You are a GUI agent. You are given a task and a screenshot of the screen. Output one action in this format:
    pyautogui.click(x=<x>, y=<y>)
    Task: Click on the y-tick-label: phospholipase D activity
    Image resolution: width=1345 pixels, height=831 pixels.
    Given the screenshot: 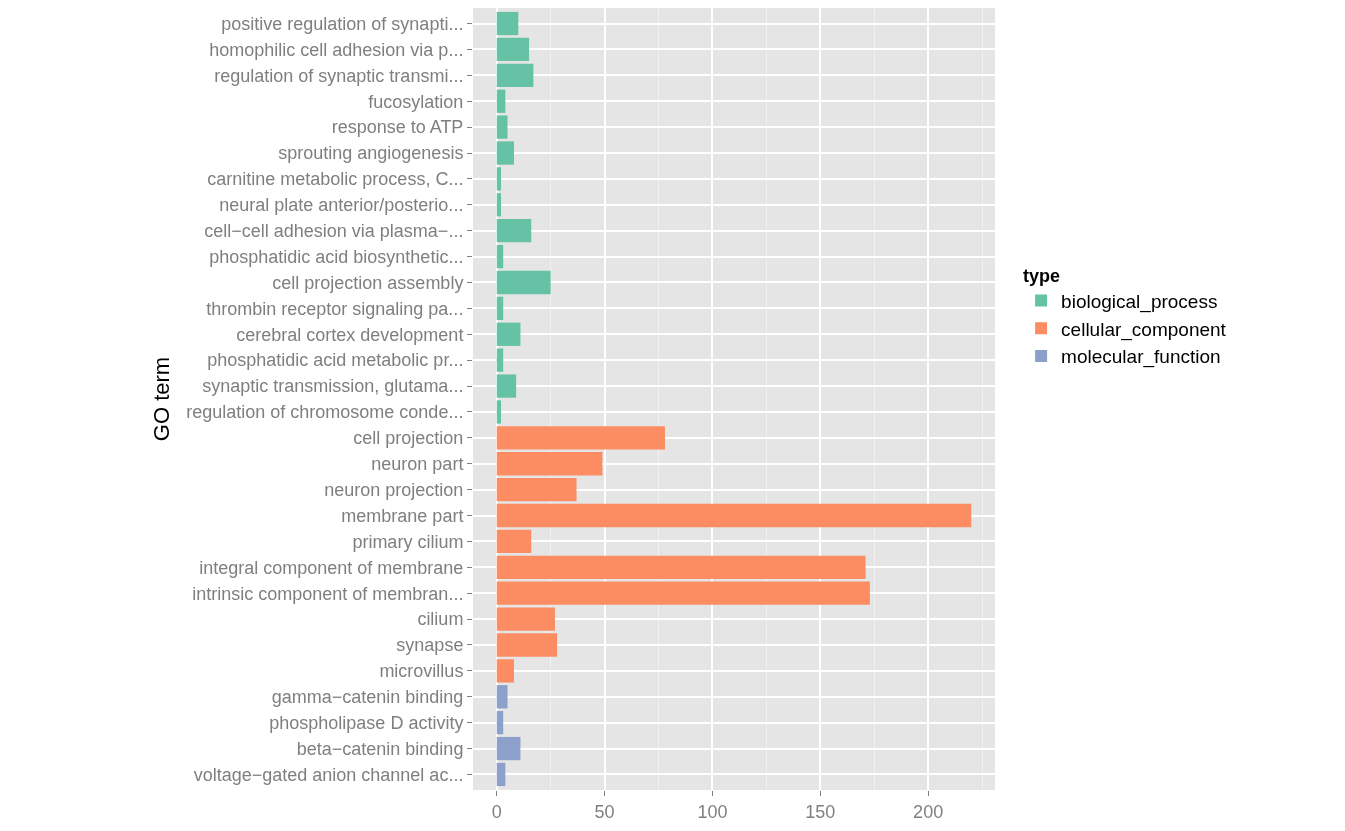 What is the action you would take?
    pyautogui.click(x=366, y=722)
    